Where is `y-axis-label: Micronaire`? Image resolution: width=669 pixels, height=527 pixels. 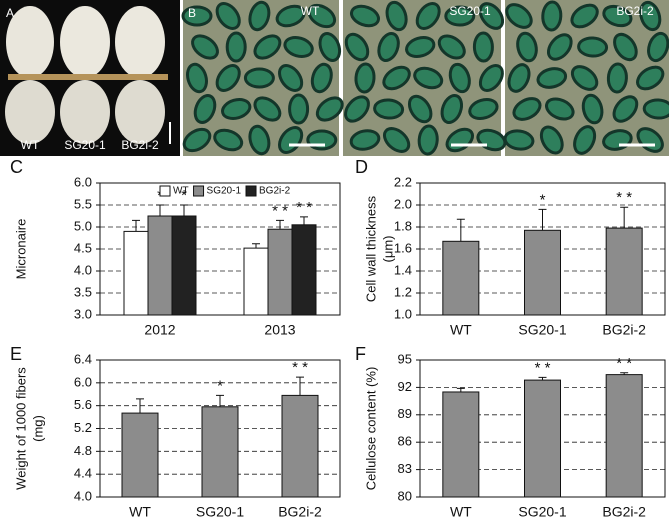 y-axis-label: Micronaire is located at coordinates (20, 249).